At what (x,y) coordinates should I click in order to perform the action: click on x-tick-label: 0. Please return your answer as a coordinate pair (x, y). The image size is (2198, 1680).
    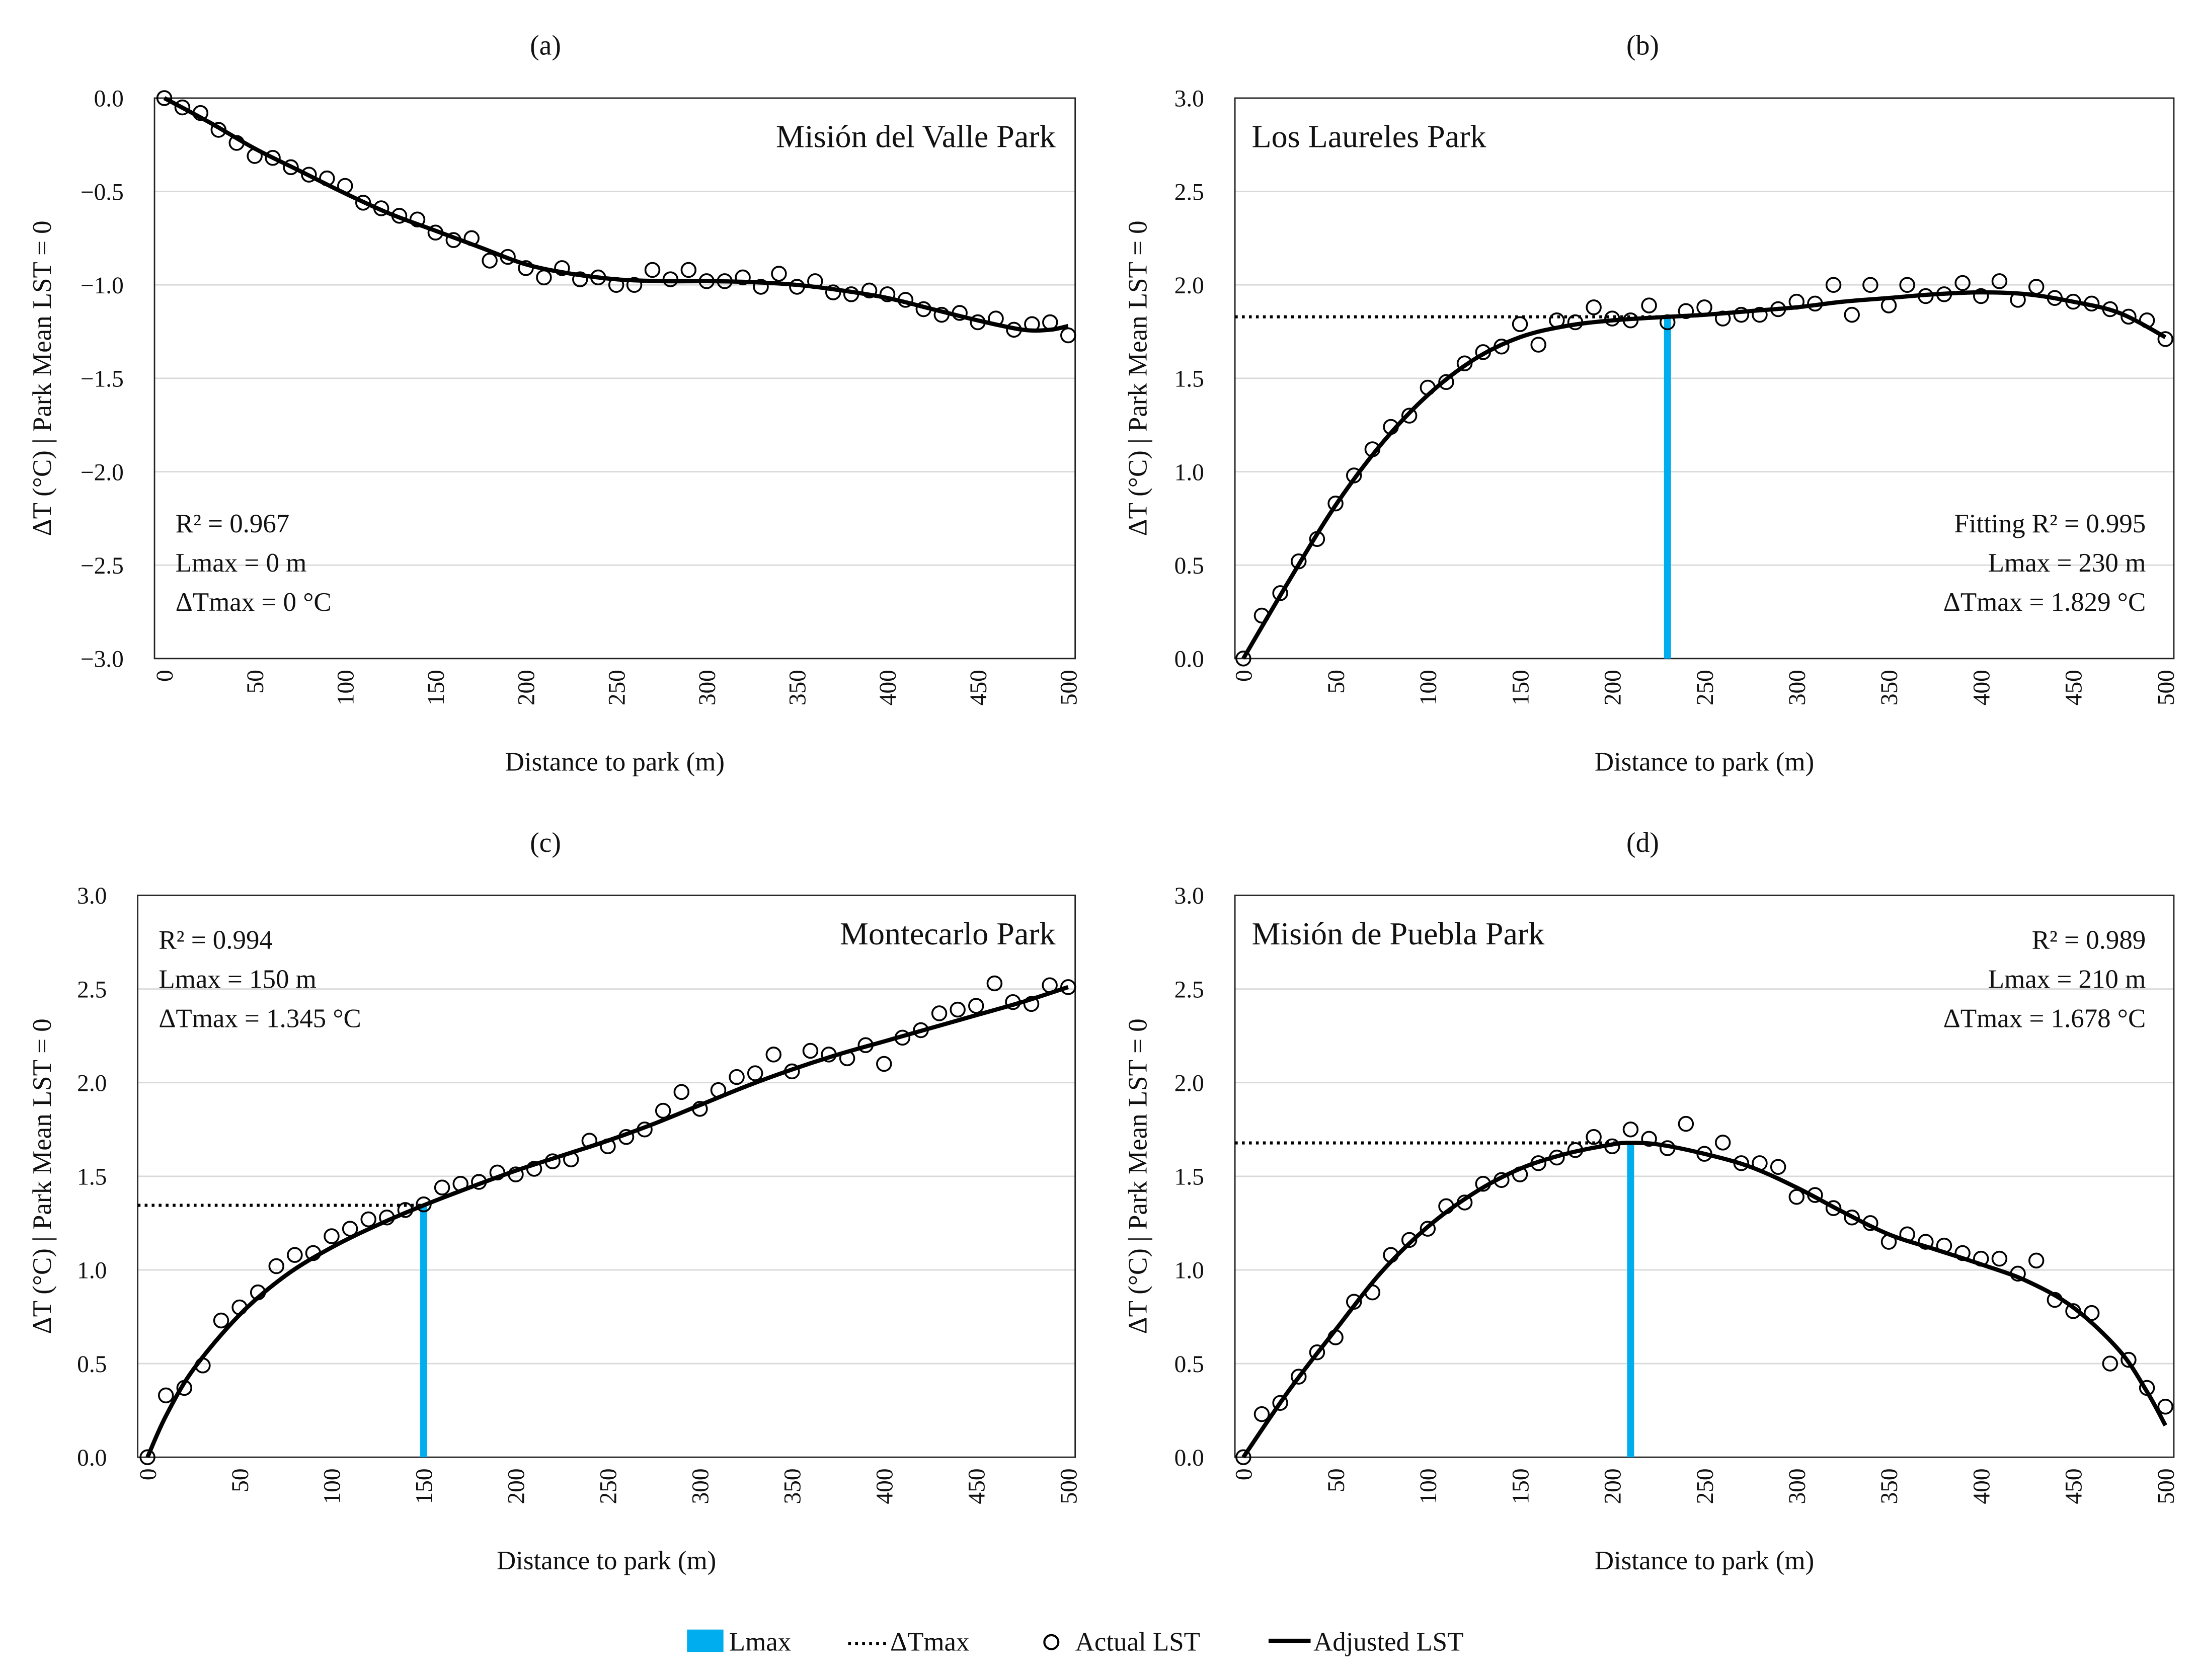
    Looking at the image, I should click on (1244, 1474).